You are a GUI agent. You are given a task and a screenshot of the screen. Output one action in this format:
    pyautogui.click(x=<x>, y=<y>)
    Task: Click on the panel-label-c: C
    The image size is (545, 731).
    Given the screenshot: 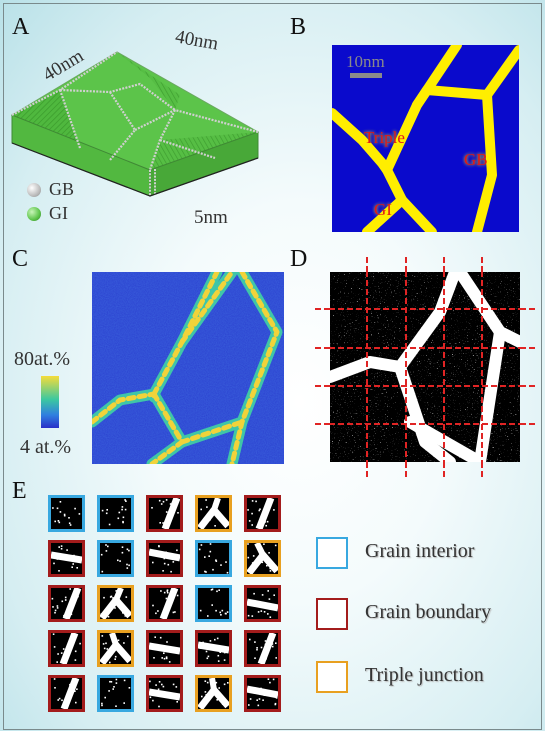 What is the action you would take?
    pyautogui.click(x=20, y=259)
    